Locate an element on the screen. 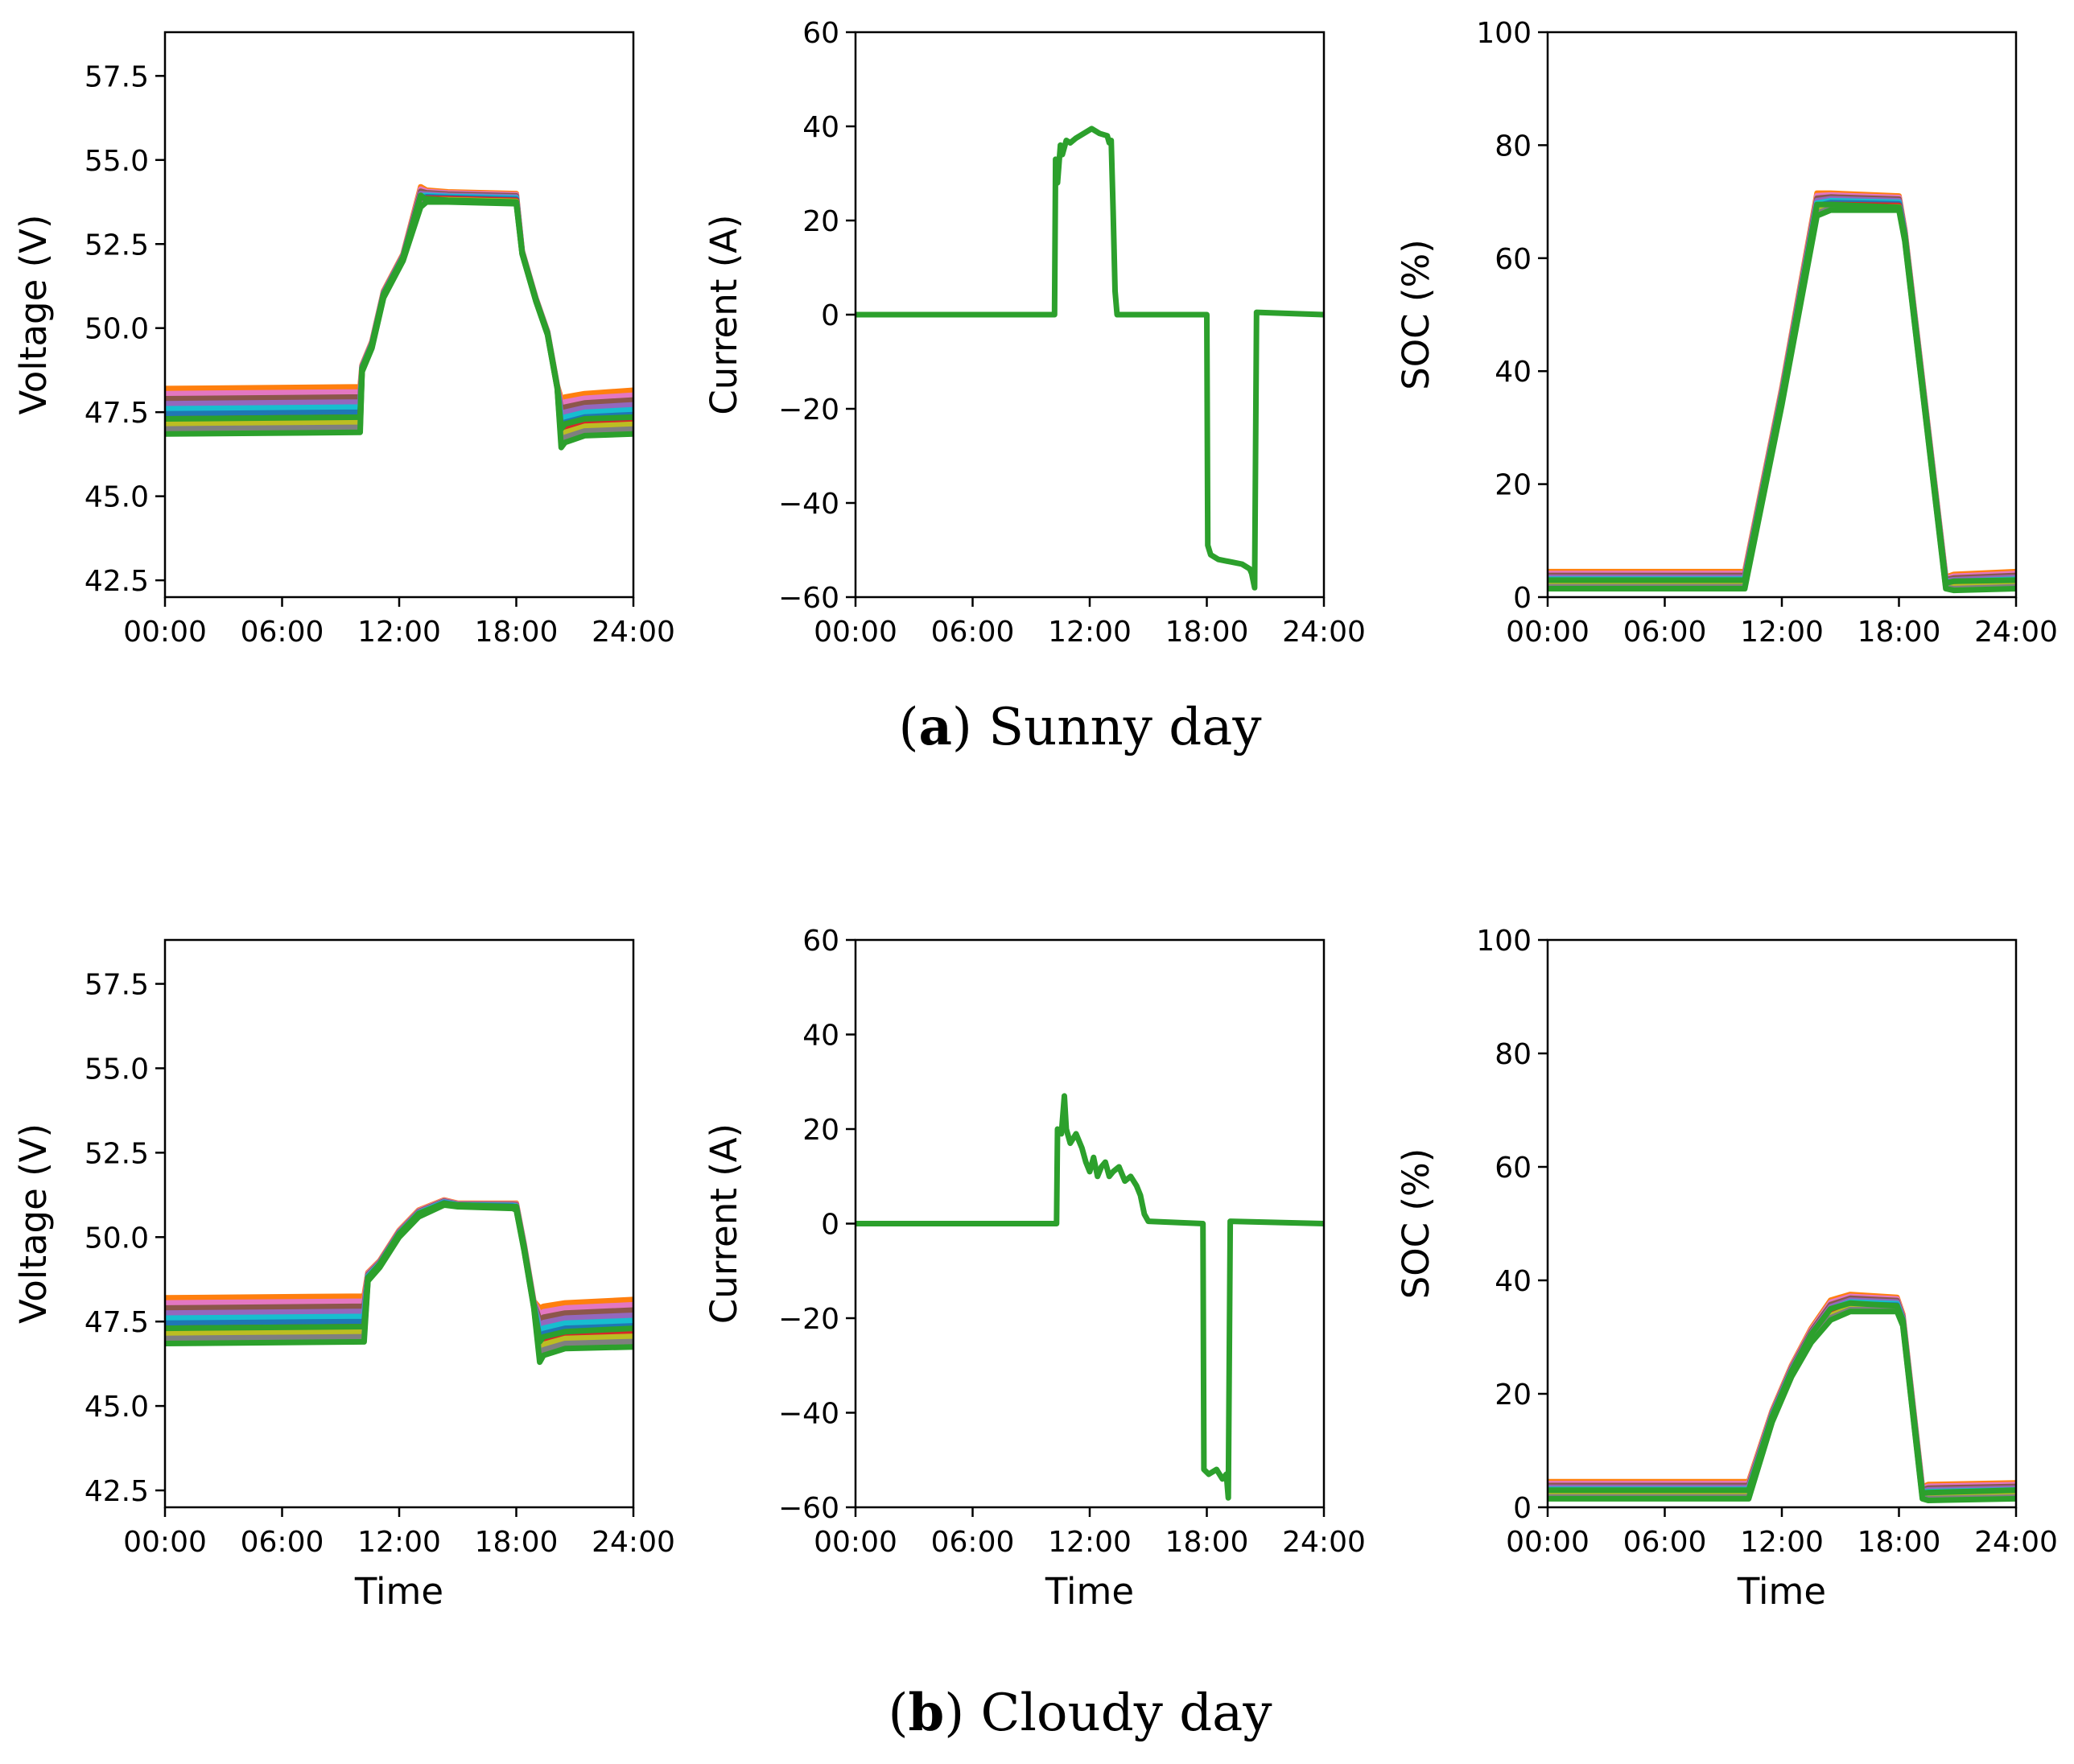  y-tick-label: 57.5 is located at coordinates (117, 76).